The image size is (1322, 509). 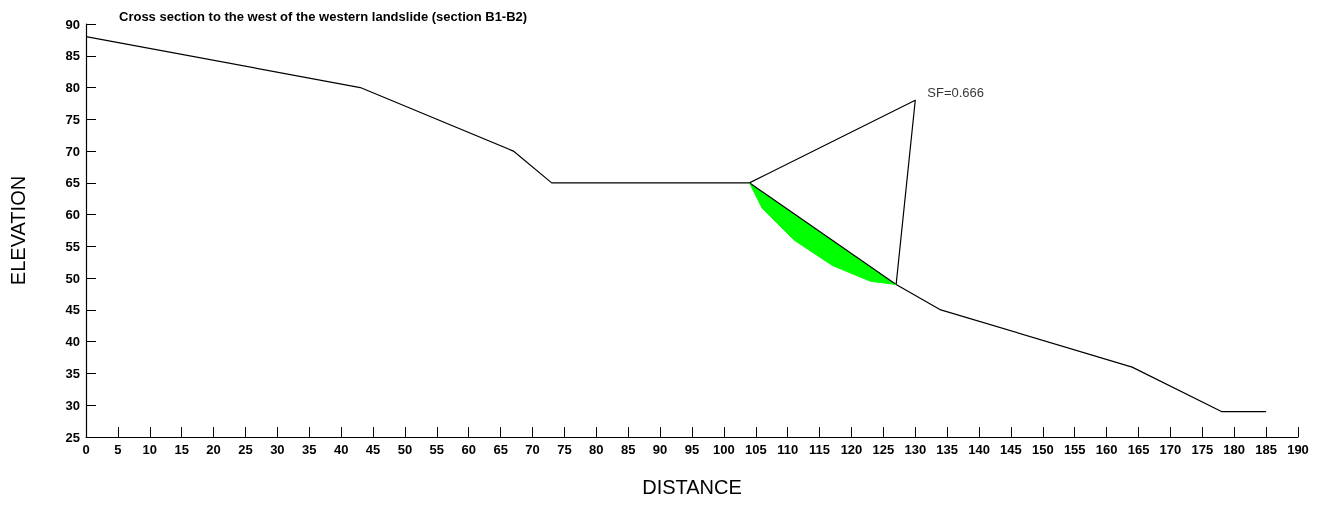 I want to click on x-tick-label: 85, so click(x=628, y=449).